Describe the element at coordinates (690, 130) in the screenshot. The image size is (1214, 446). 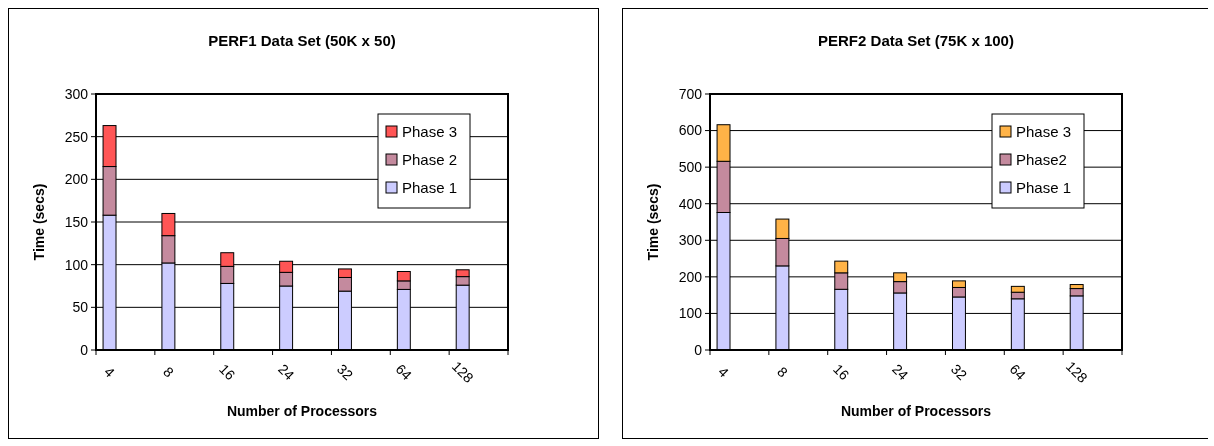
I see `y-tick-label: 600` at that location.